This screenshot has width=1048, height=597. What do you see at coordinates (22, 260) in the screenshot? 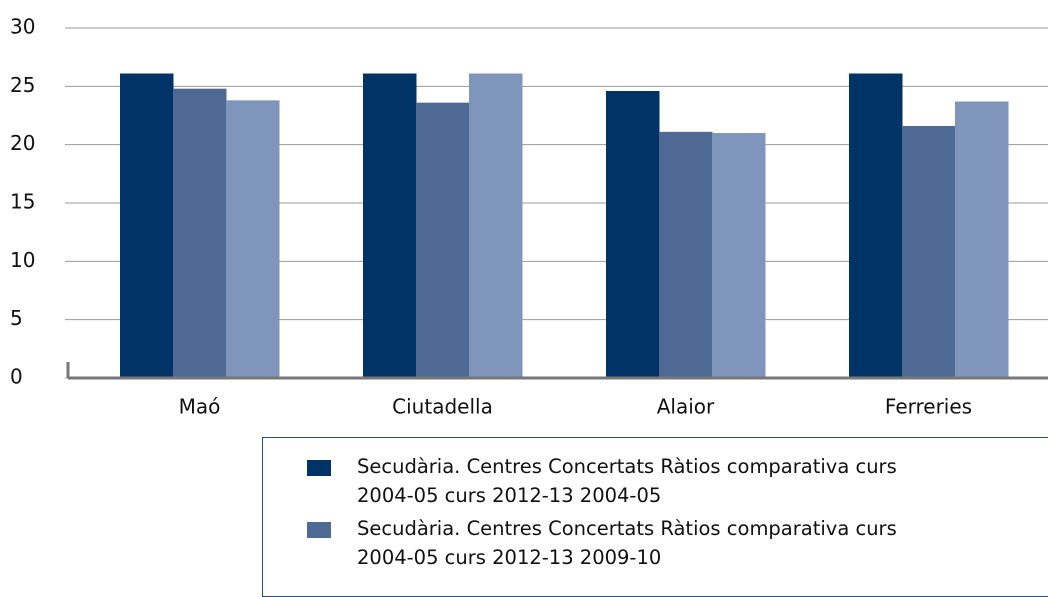
I see `y-tick-label: 10` at bounding box center [22, 260].